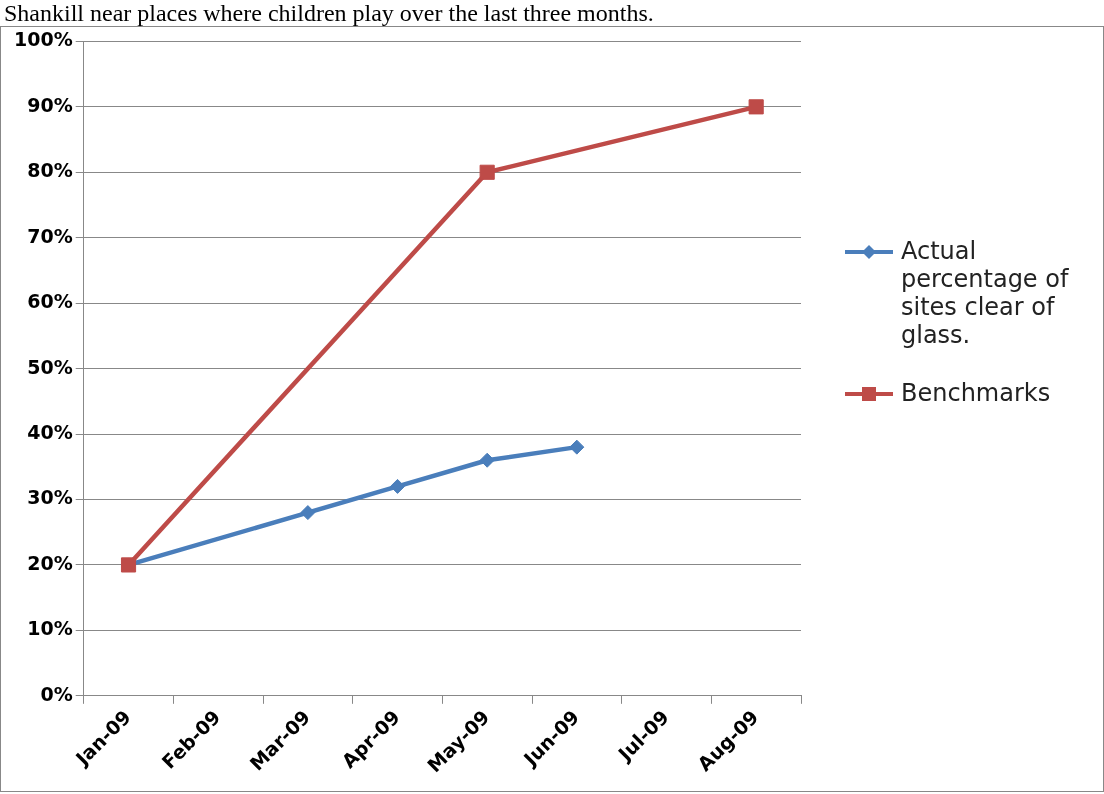  Describe the element at coordinates (50, 431) in the screenshot. I see `y-tick-label: 40%` at that location.